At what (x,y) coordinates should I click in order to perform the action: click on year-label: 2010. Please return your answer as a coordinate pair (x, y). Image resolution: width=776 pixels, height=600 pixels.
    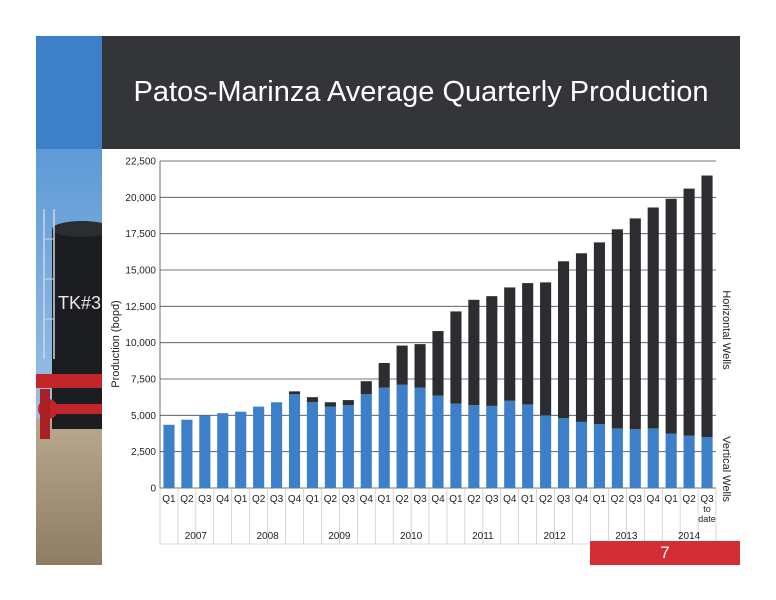
    Looking at the image, I should click on (411, 536).